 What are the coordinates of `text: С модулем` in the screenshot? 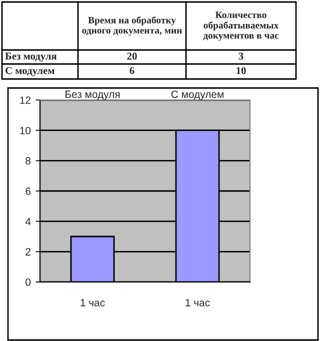 It's located at (197, 95).